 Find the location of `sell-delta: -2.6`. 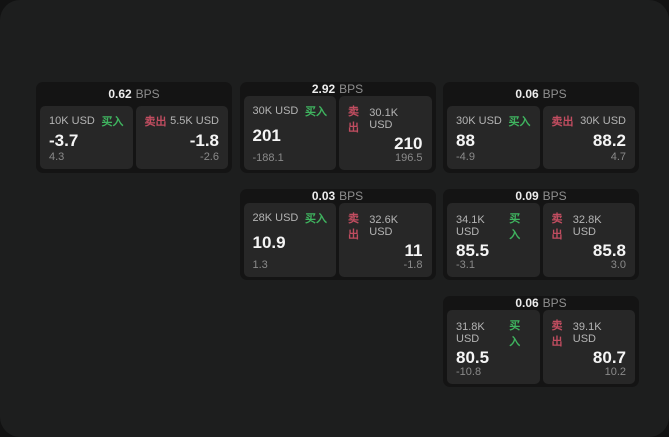

sell-delta: -2.6 is located at coordinates (209, 157).